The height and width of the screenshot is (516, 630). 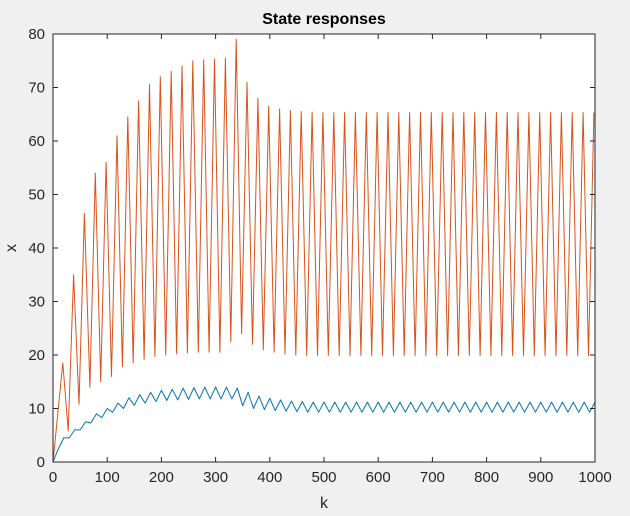 I want to click on y-tick-label: 40, so click(x=36, y=248).